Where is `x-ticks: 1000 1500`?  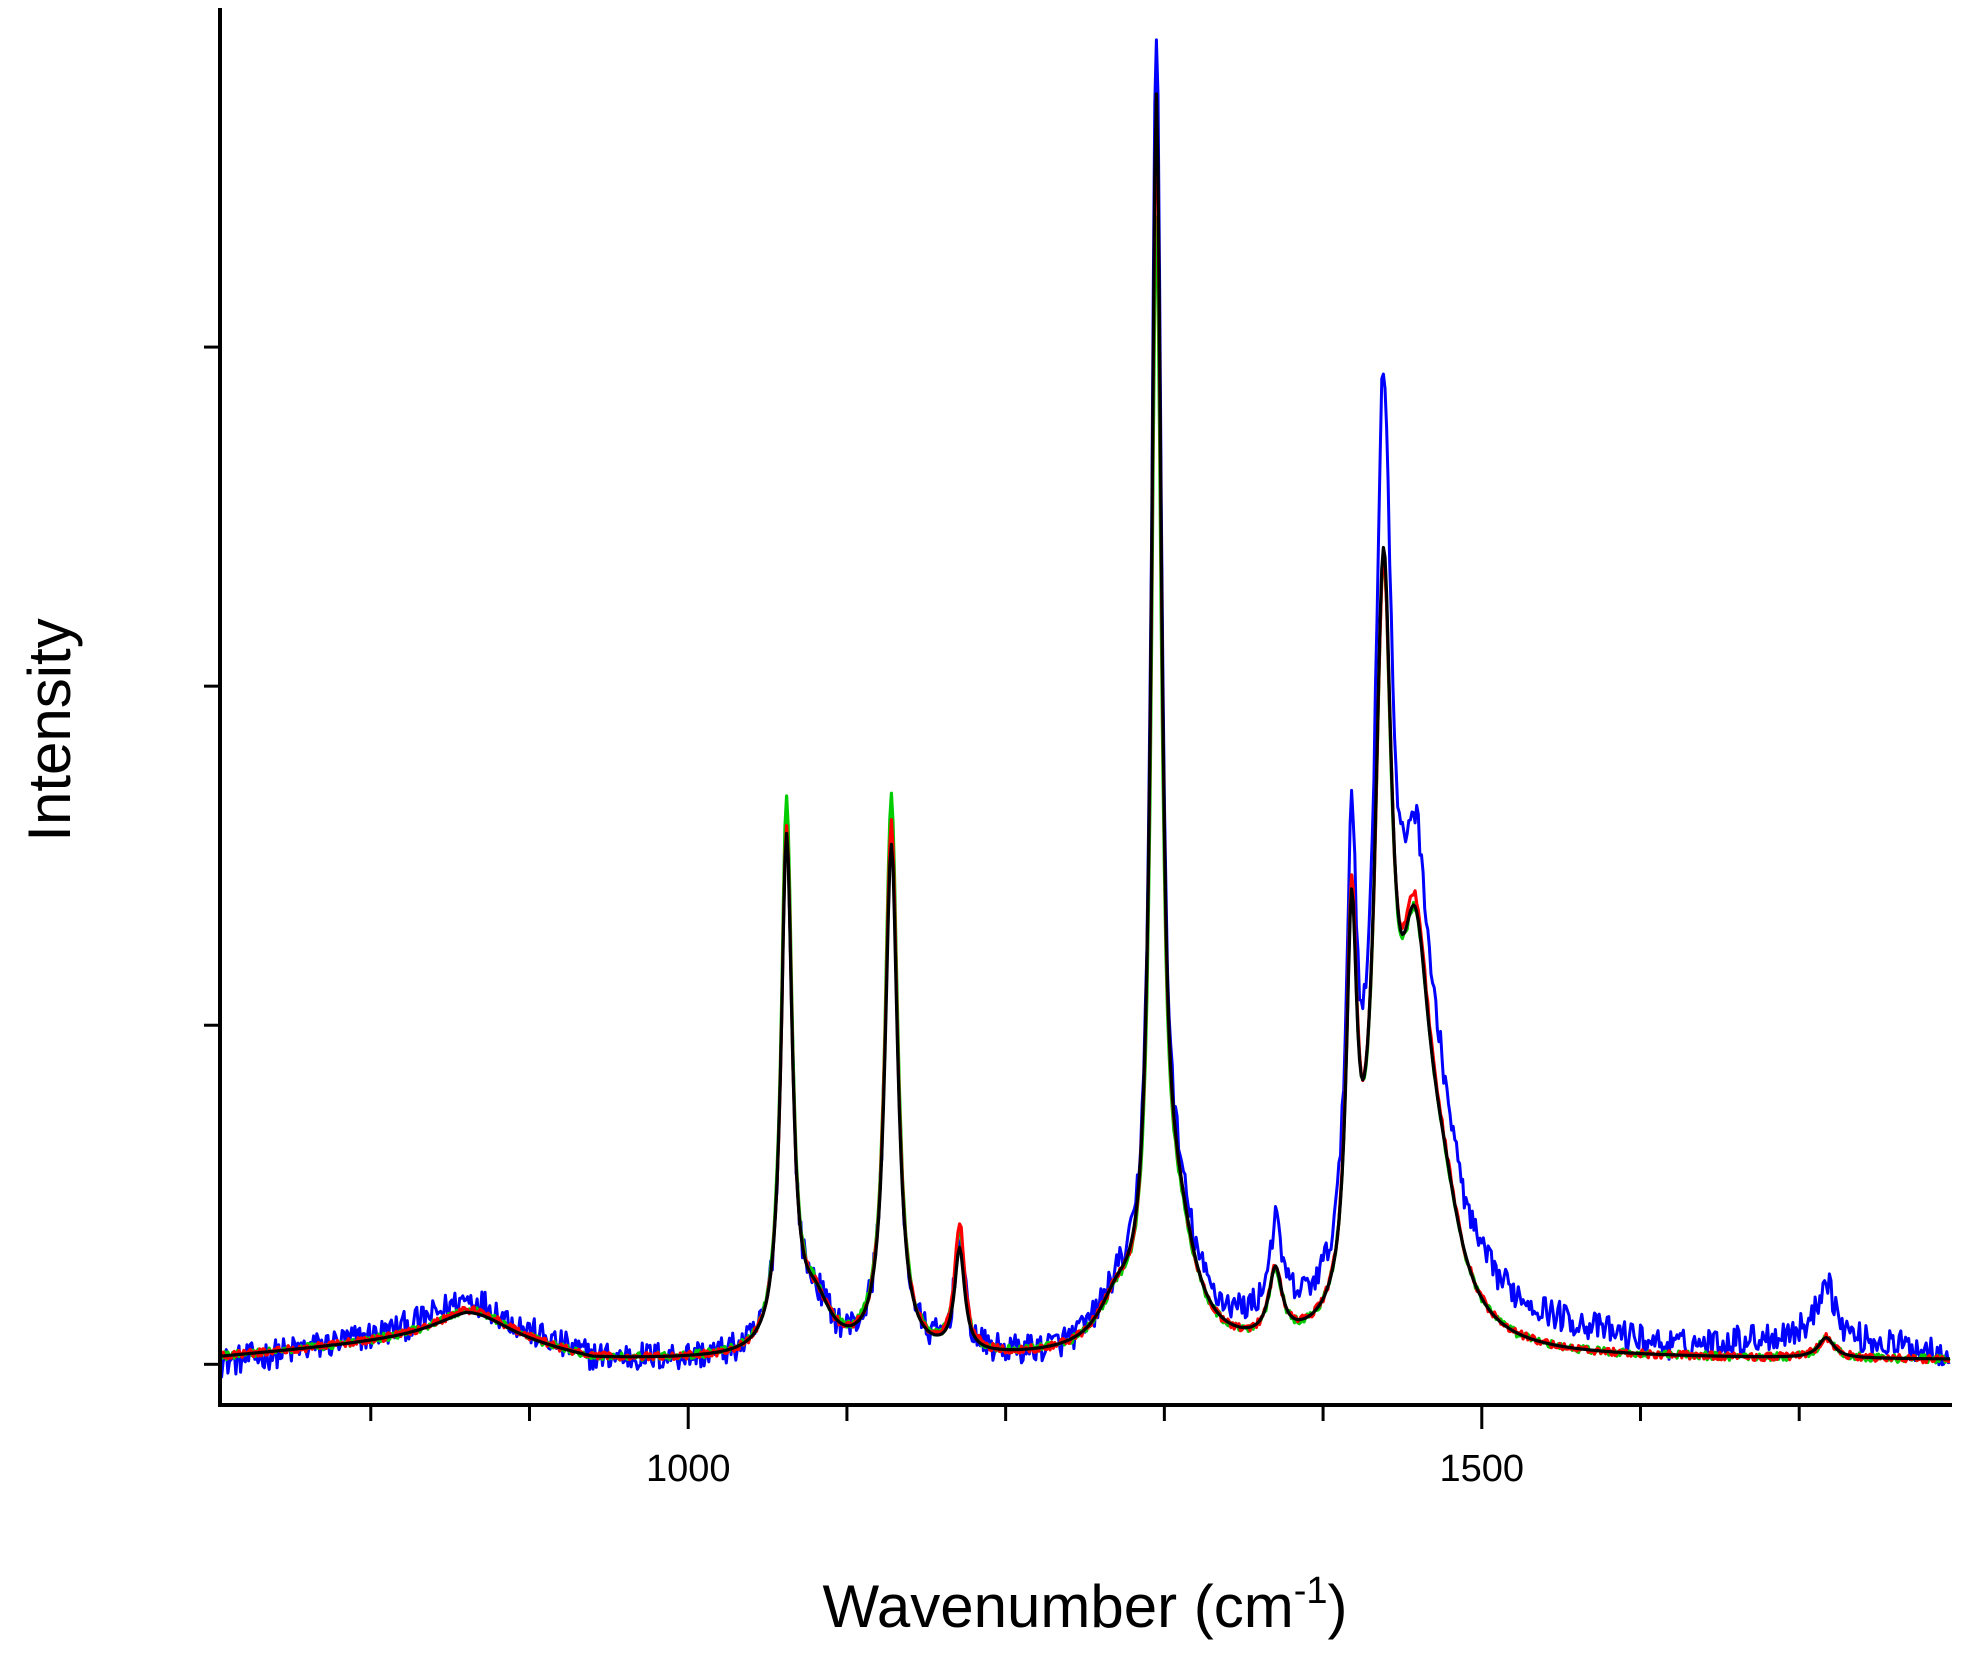
x-ticks: 1000 1500 is located at coordinates (1085, 1447).